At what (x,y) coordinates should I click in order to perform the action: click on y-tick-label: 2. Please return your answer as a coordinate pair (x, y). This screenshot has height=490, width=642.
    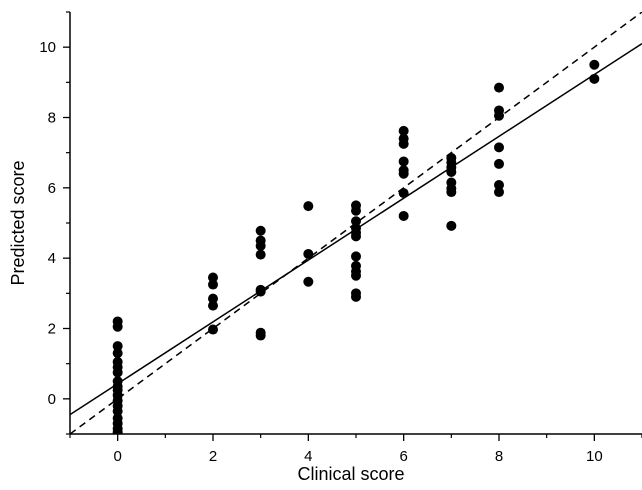
    Looking at the image, I should click on (52, 329).